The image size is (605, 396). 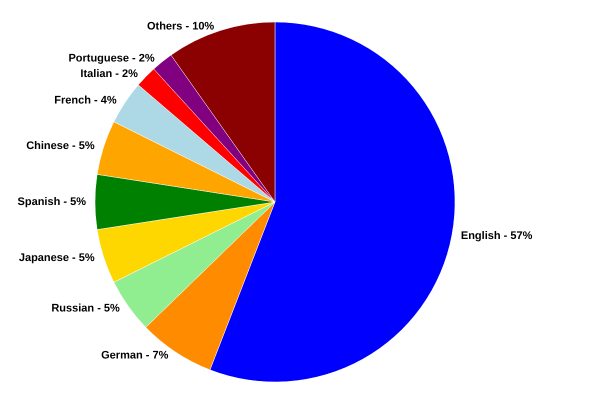 What do you see at coordinates (135, 355) in the screenshot?
I see `slice-label: German - 7%` at bounding box center [135, 355].